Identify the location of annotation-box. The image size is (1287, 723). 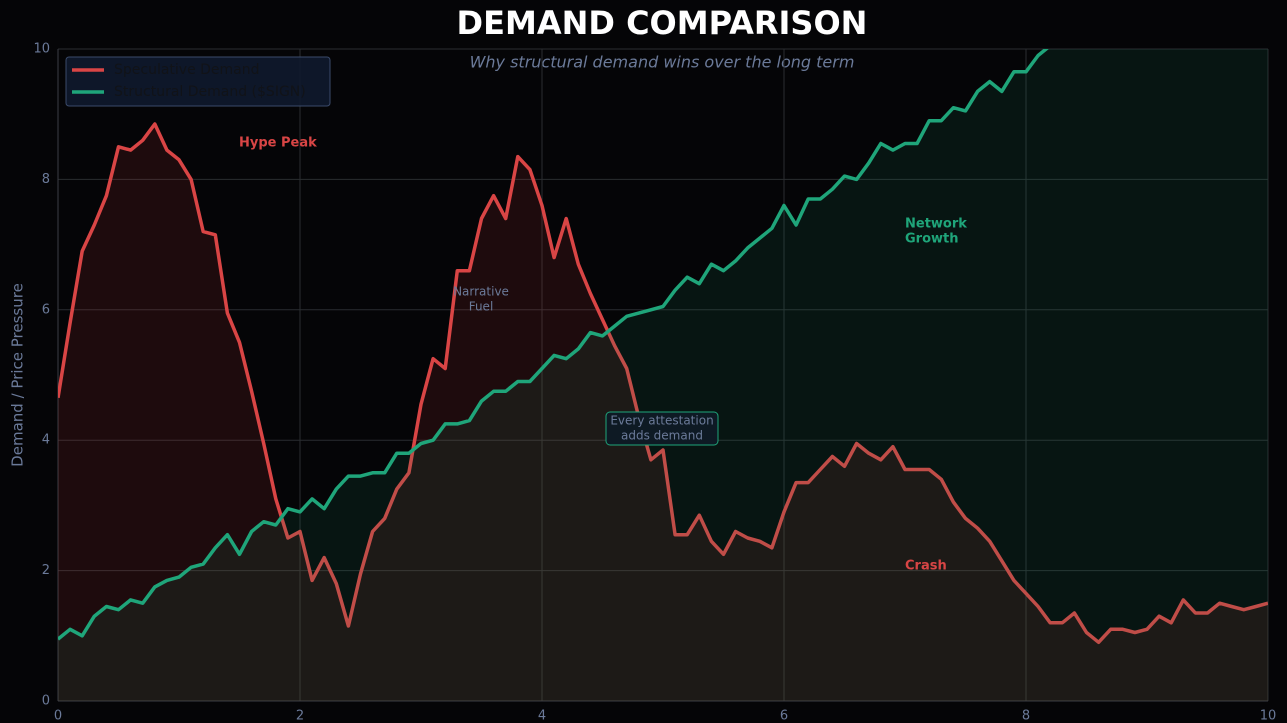
(662, 428).